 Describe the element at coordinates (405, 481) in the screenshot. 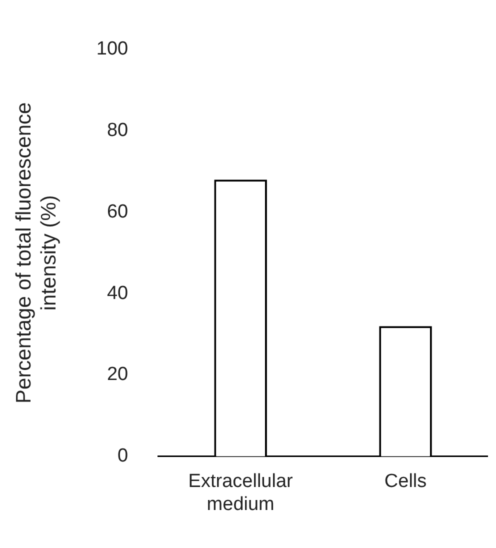

I see `x-tick-label: Cells` at that location.